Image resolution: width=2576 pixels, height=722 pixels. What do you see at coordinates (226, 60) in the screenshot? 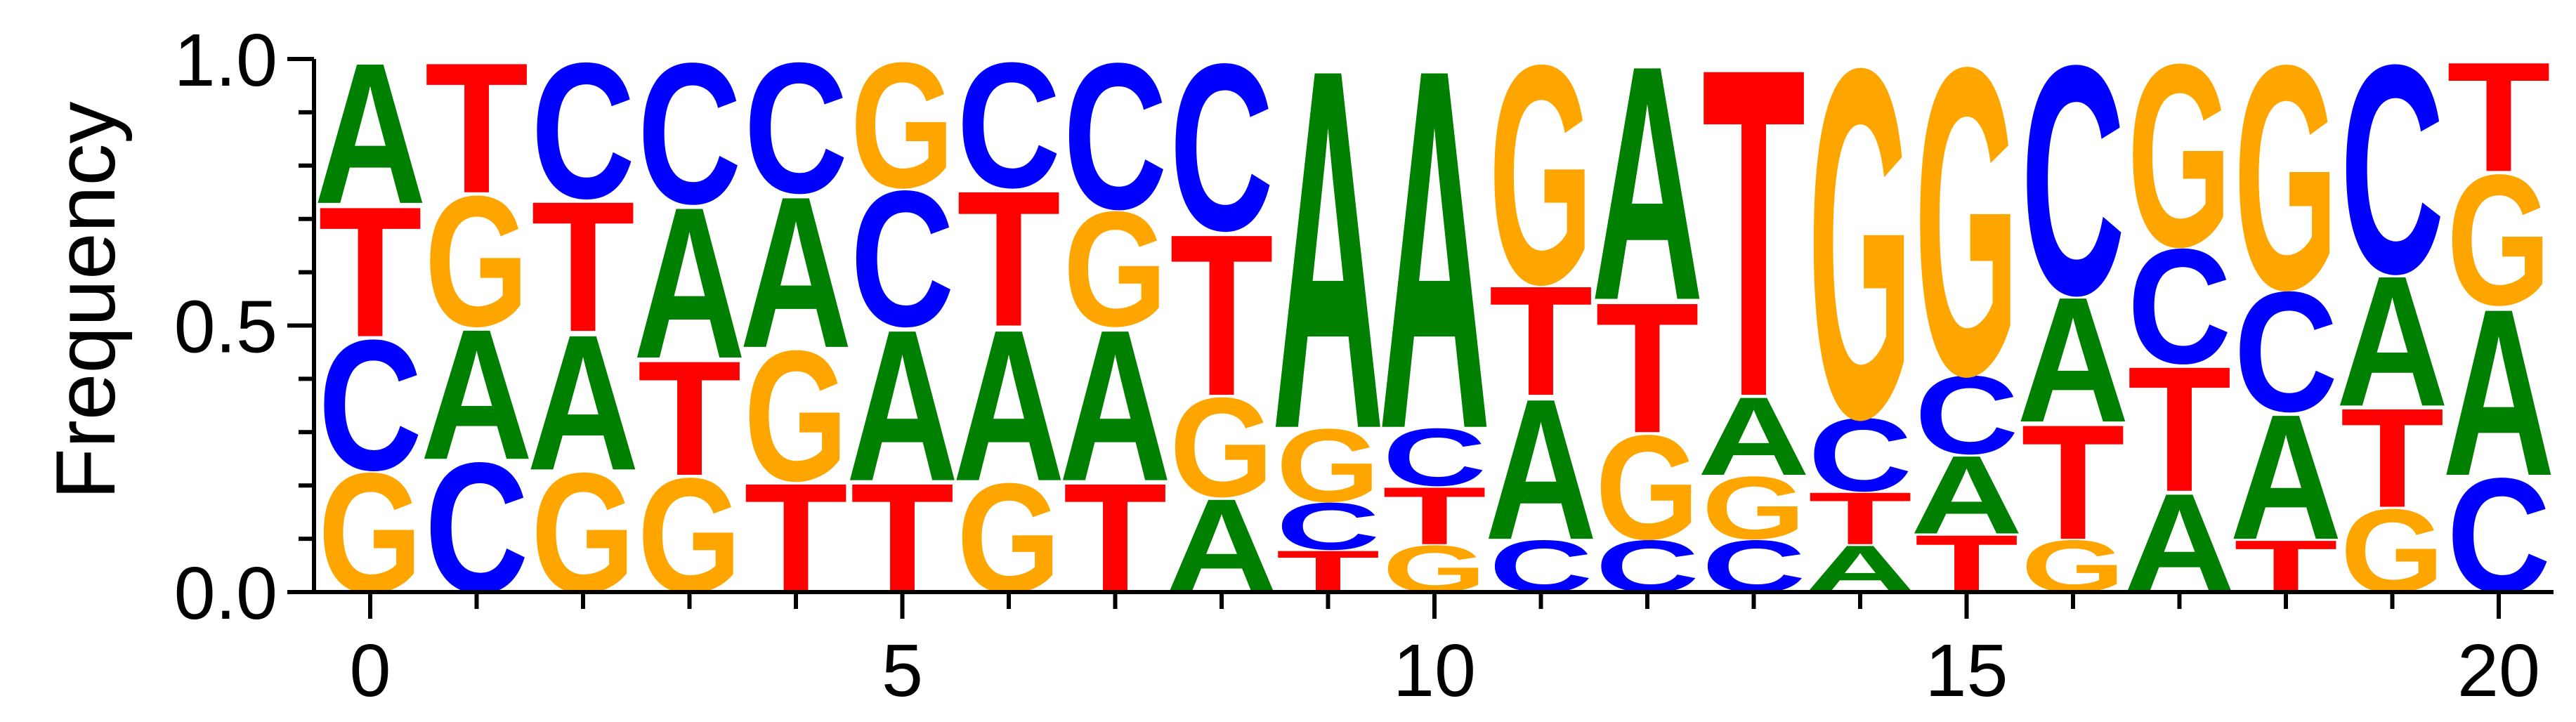
I see `y-tick-label: 1.0` at bounding box center [226, 60].